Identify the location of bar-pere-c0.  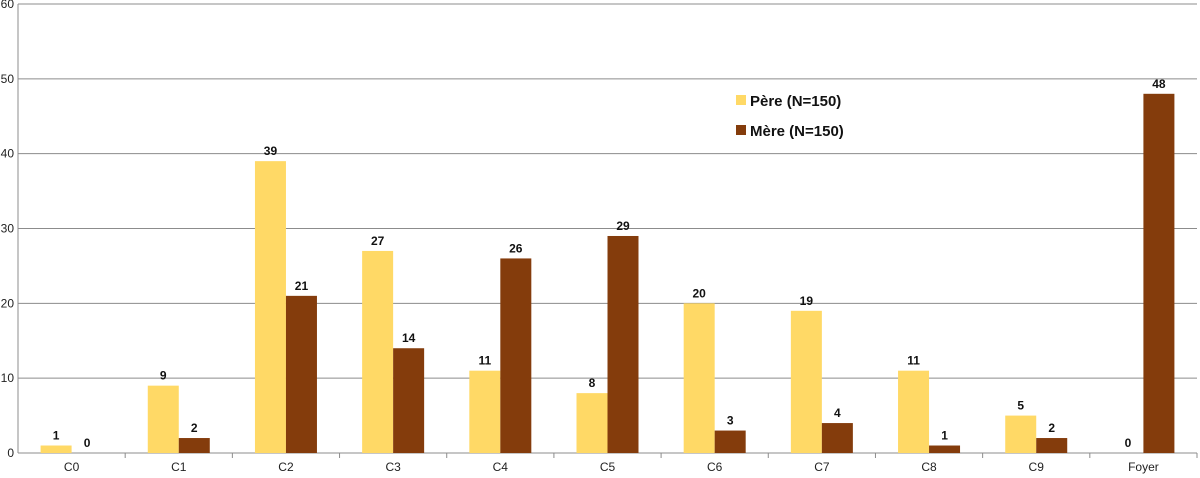
(56, 449).